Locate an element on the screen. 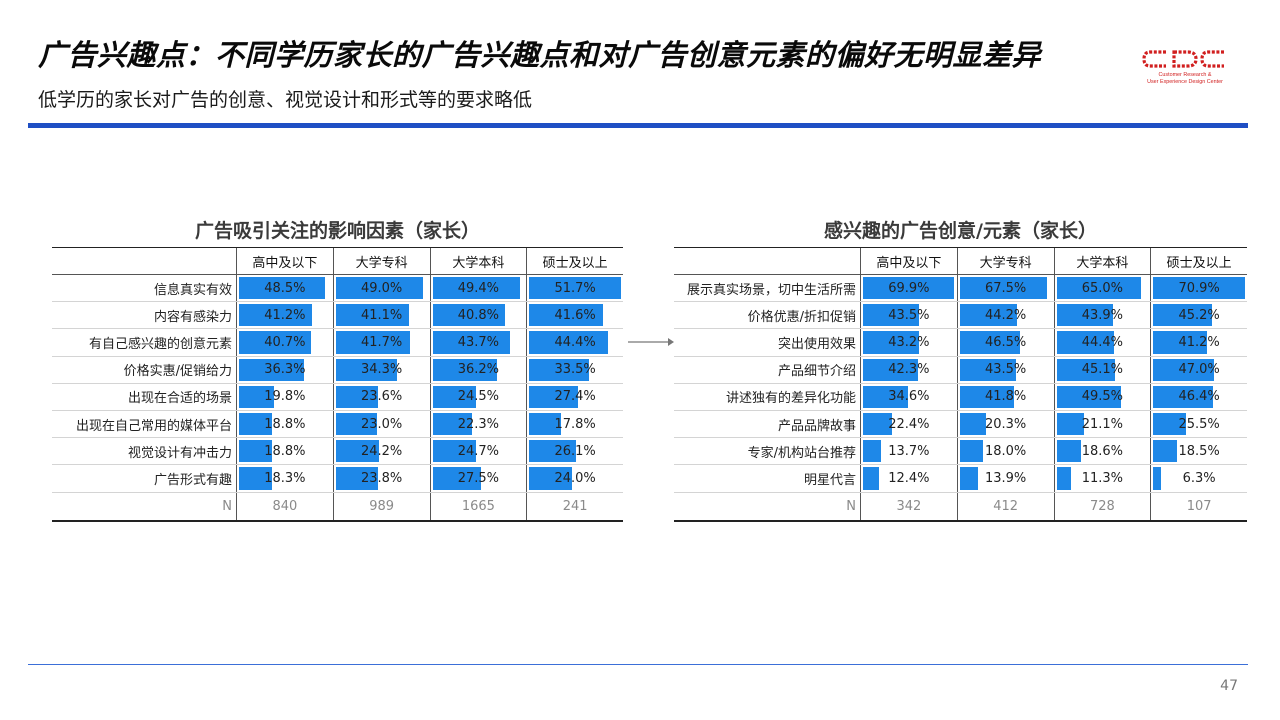 The width and height of the screenshot is (1280, 720). header-rule is located at coordinates (638, 125).